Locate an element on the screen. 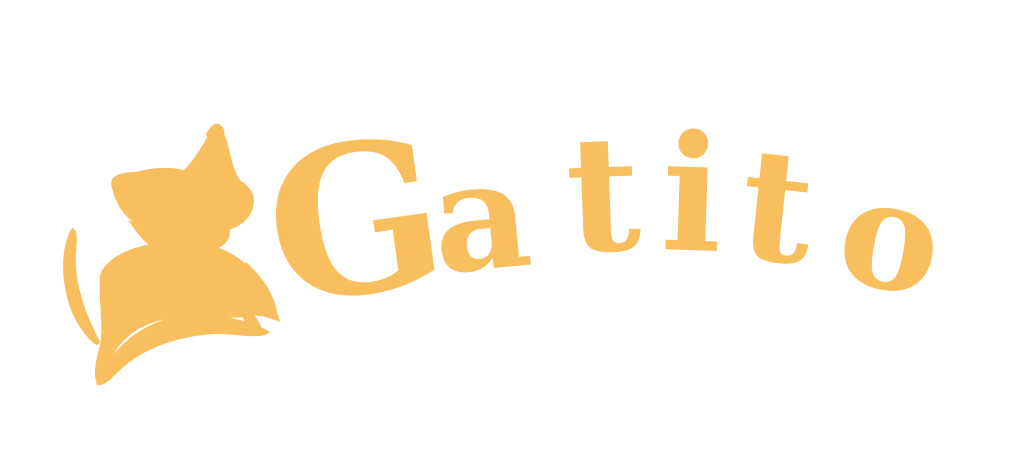 This screenshot has height=452, width=1022. cat-silhouette-icon is located at coordinates (171, 254).